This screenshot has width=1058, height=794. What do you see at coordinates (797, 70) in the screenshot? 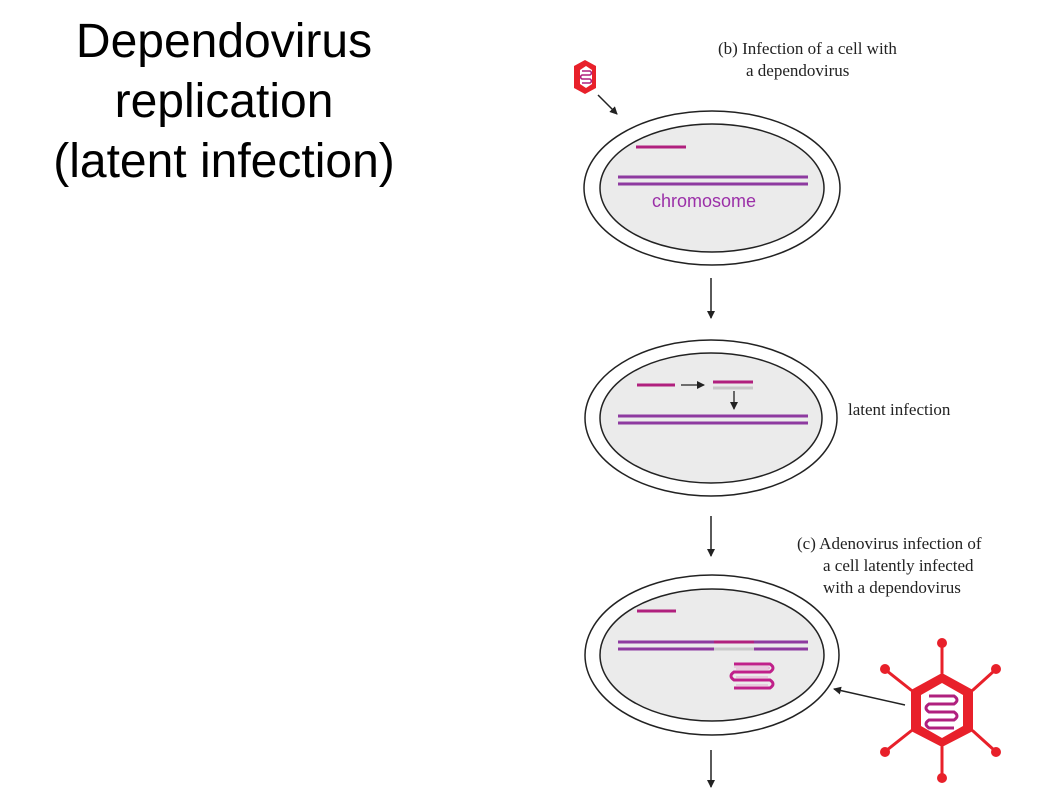
I see `panel-b-caption-line-2: a dependovirus` at bounding box center [797, 70].